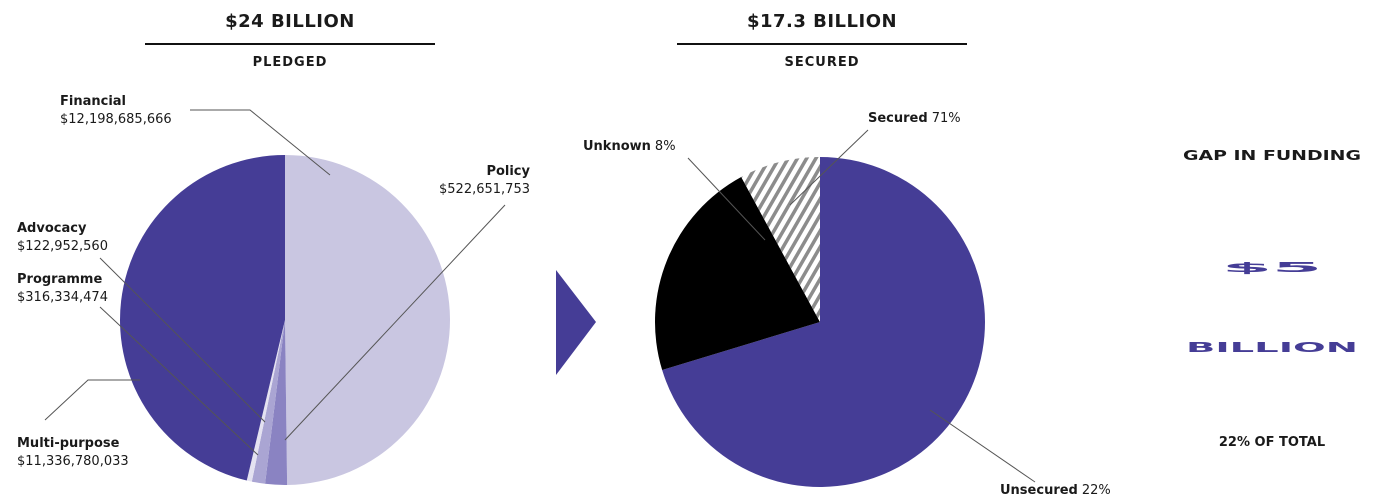 The width and height of the screenshot is (1373, 500). I want to click on slice-value: 8%, so click(665, 146).